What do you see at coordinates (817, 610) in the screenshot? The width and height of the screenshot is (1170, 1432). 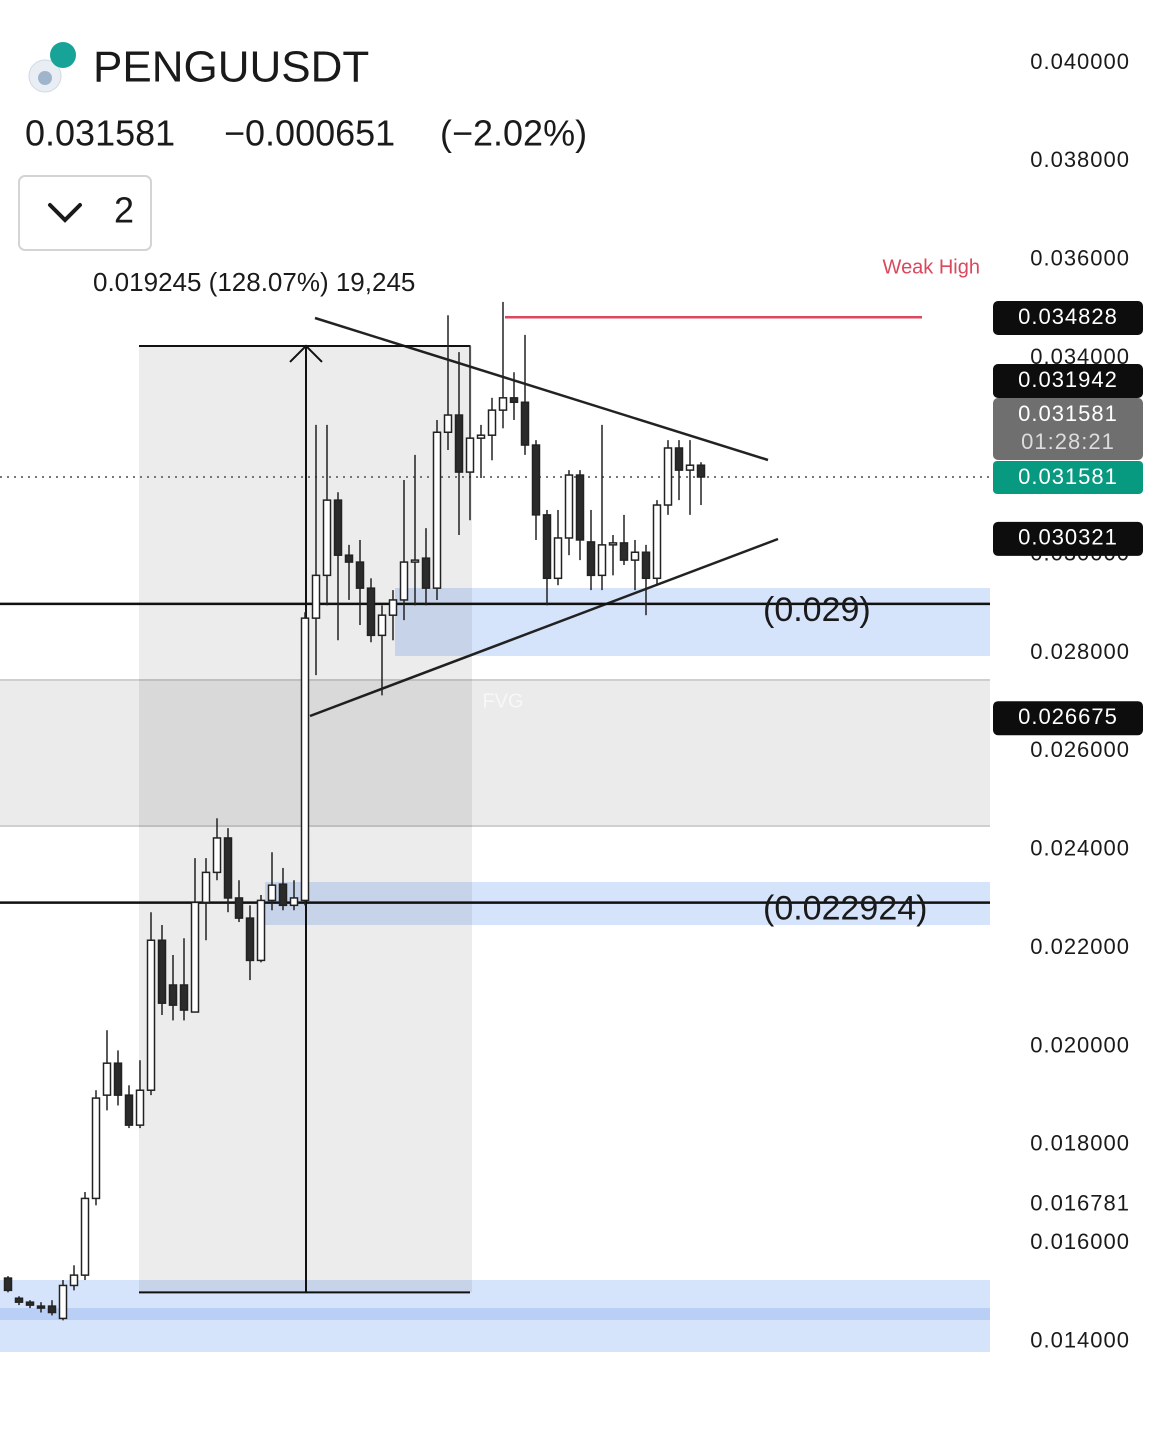 I see `level-label: (0.029)` at bounding box center [817, 610].